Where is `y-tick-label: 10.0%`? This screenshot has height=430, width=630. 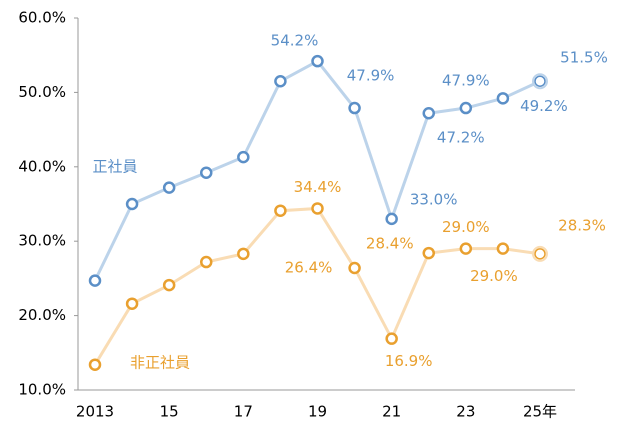
y-tick-label: 10.0% is located at coordinates (42, 390).